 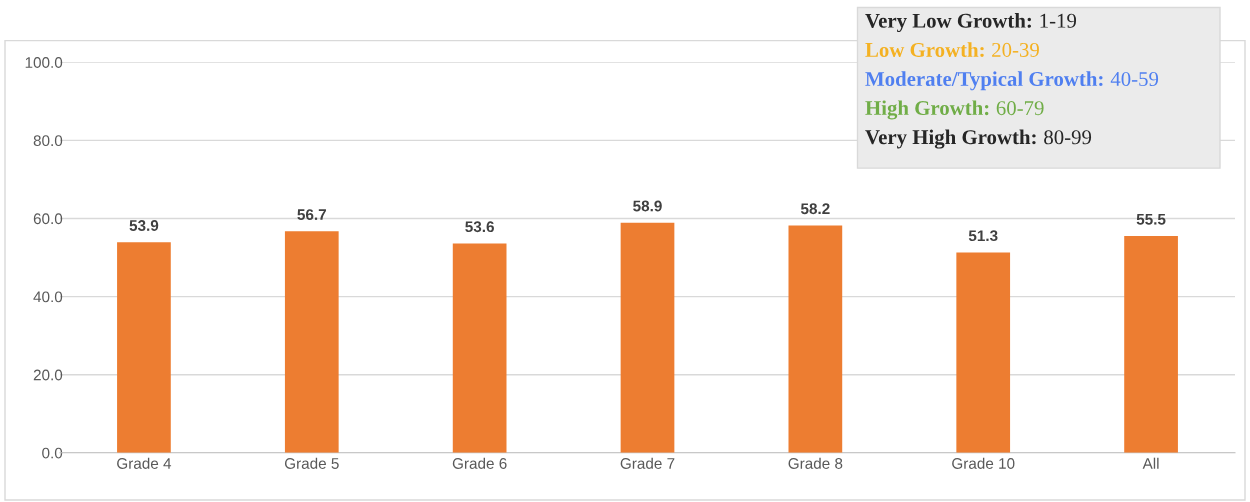 What do you see at coordinates (144, 463) in the screenshot?
I see `x-tick-label: Grade 4` at bounding box center [144, 463].